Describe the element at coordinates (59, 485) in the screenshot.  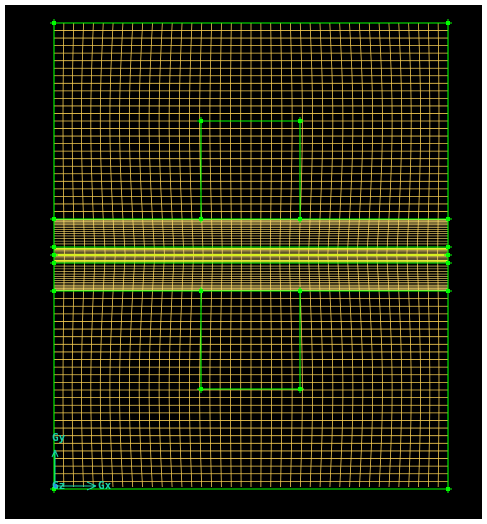
I see `axis-z-label: Gz` at that location.